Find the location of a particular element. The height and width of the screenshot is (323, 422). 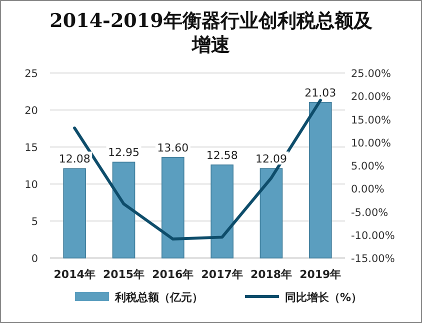

title: 2014-2019年衡器行业创利税总额及增速 is located at coordinates (211, 33).